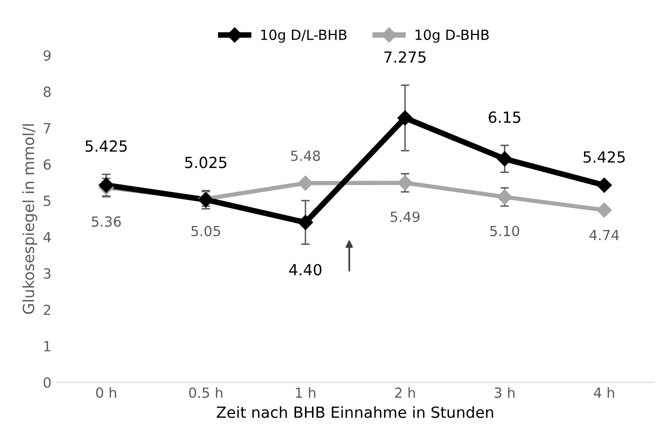 Image resolution: width=664 pixels, height=442 pixels. Describe the element at coordinates (106, 392) in the screenshot. I see `x-tick-label: 0 h` at that location.